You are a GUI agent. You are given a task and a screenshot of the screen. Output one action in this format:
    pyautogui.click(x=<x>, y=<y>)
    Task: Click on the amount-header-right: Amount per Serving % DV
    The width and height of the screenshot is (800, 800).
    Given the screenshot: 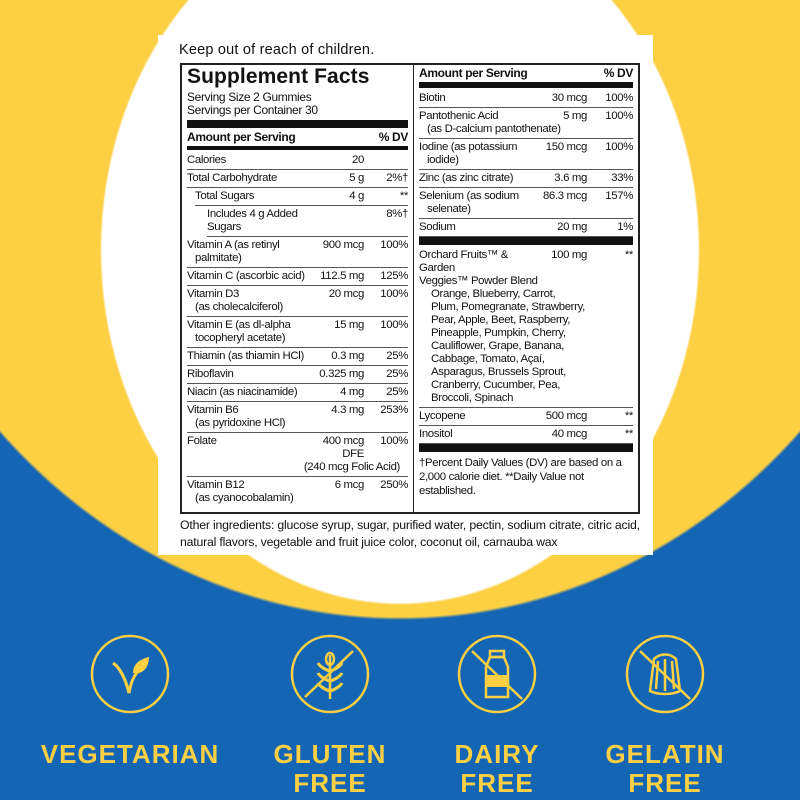 What is the action you would take?
    pyautogui.click(x=526, y=73)
    